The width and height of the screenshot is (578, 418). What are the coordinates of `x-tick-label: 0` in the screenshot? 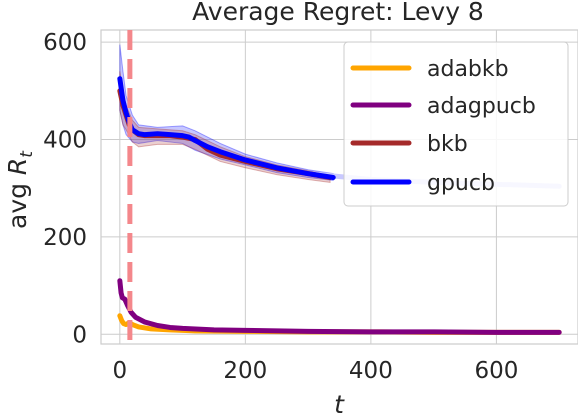 It's located at (120, 371).